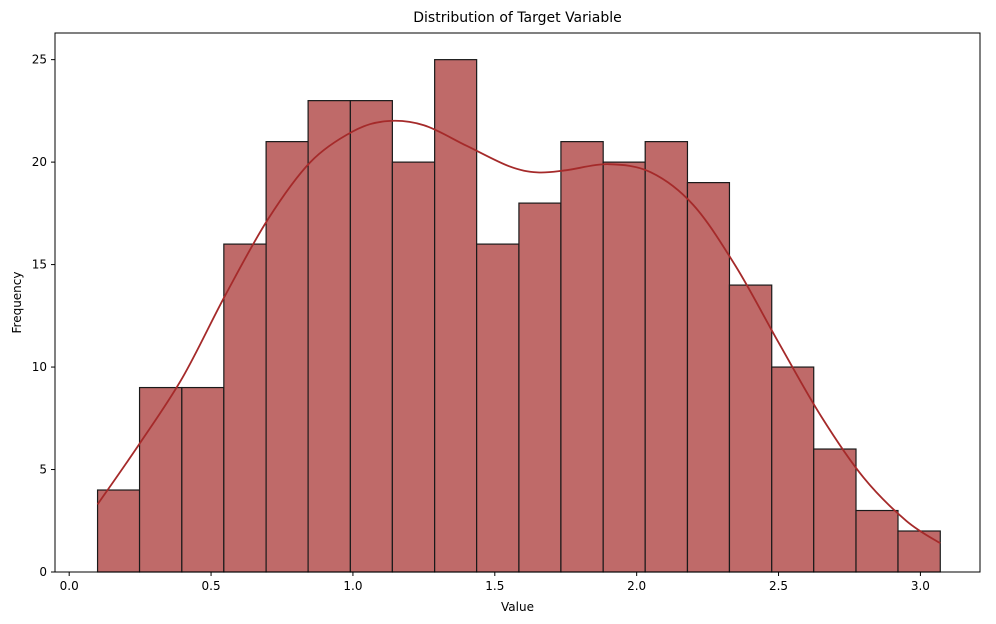 The width and height of the screenshot is (996, 624). Describe the element at coordinates (517, 18) in the screenshot. I see `chart-title: Distribution of Target Variable` at that location.